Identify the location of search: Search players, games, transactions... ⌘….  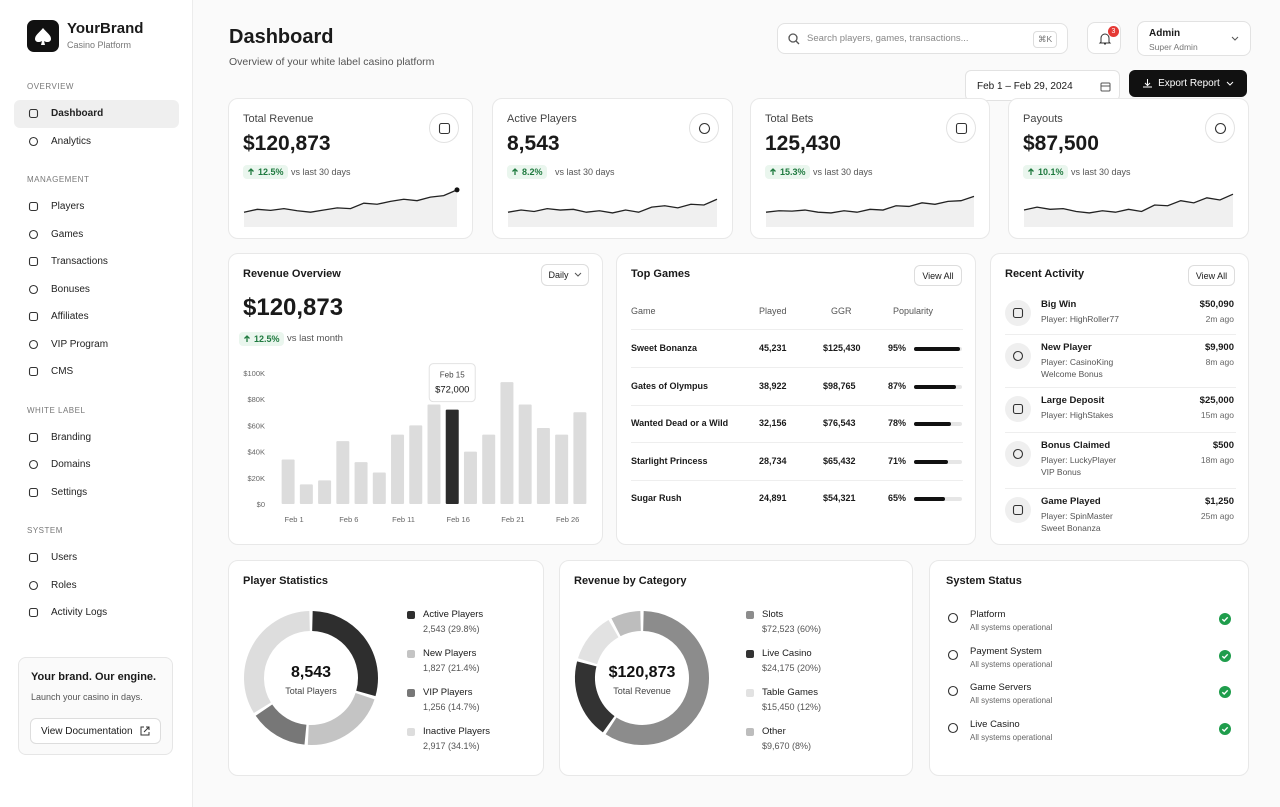
(922, 38).